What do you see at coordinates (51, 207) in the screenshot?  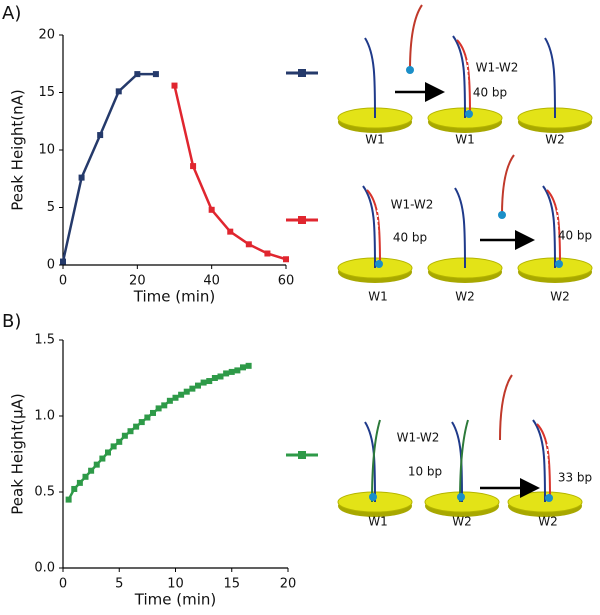 I see `y-tick-label: 5` at bounding box center [51, 207].